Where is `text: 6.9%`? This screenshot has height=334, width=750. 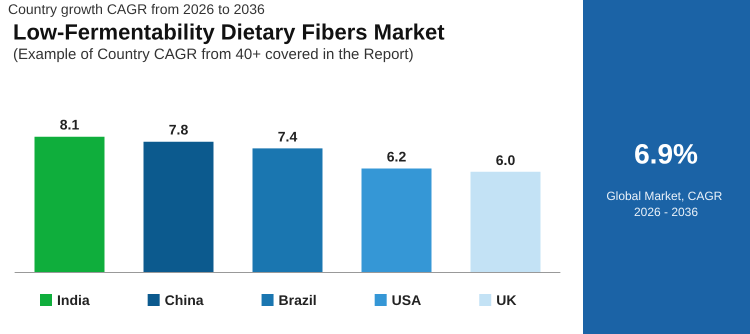
text: 6.9% is located at coordinates (666, 154).